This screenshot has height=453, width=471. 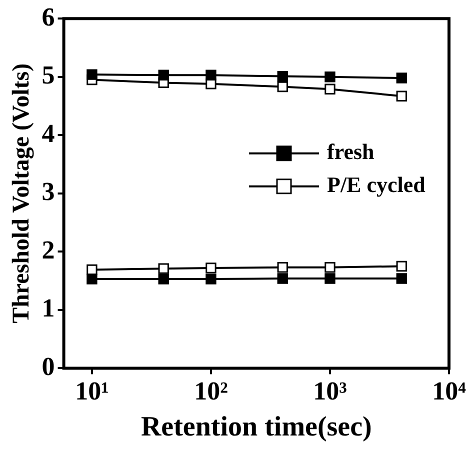 What do you see at coordinates (21, 193) in the screenshot?
I see `y-axis-title: Threshold Voltage (Volts)` at bounding box center [21, 193].